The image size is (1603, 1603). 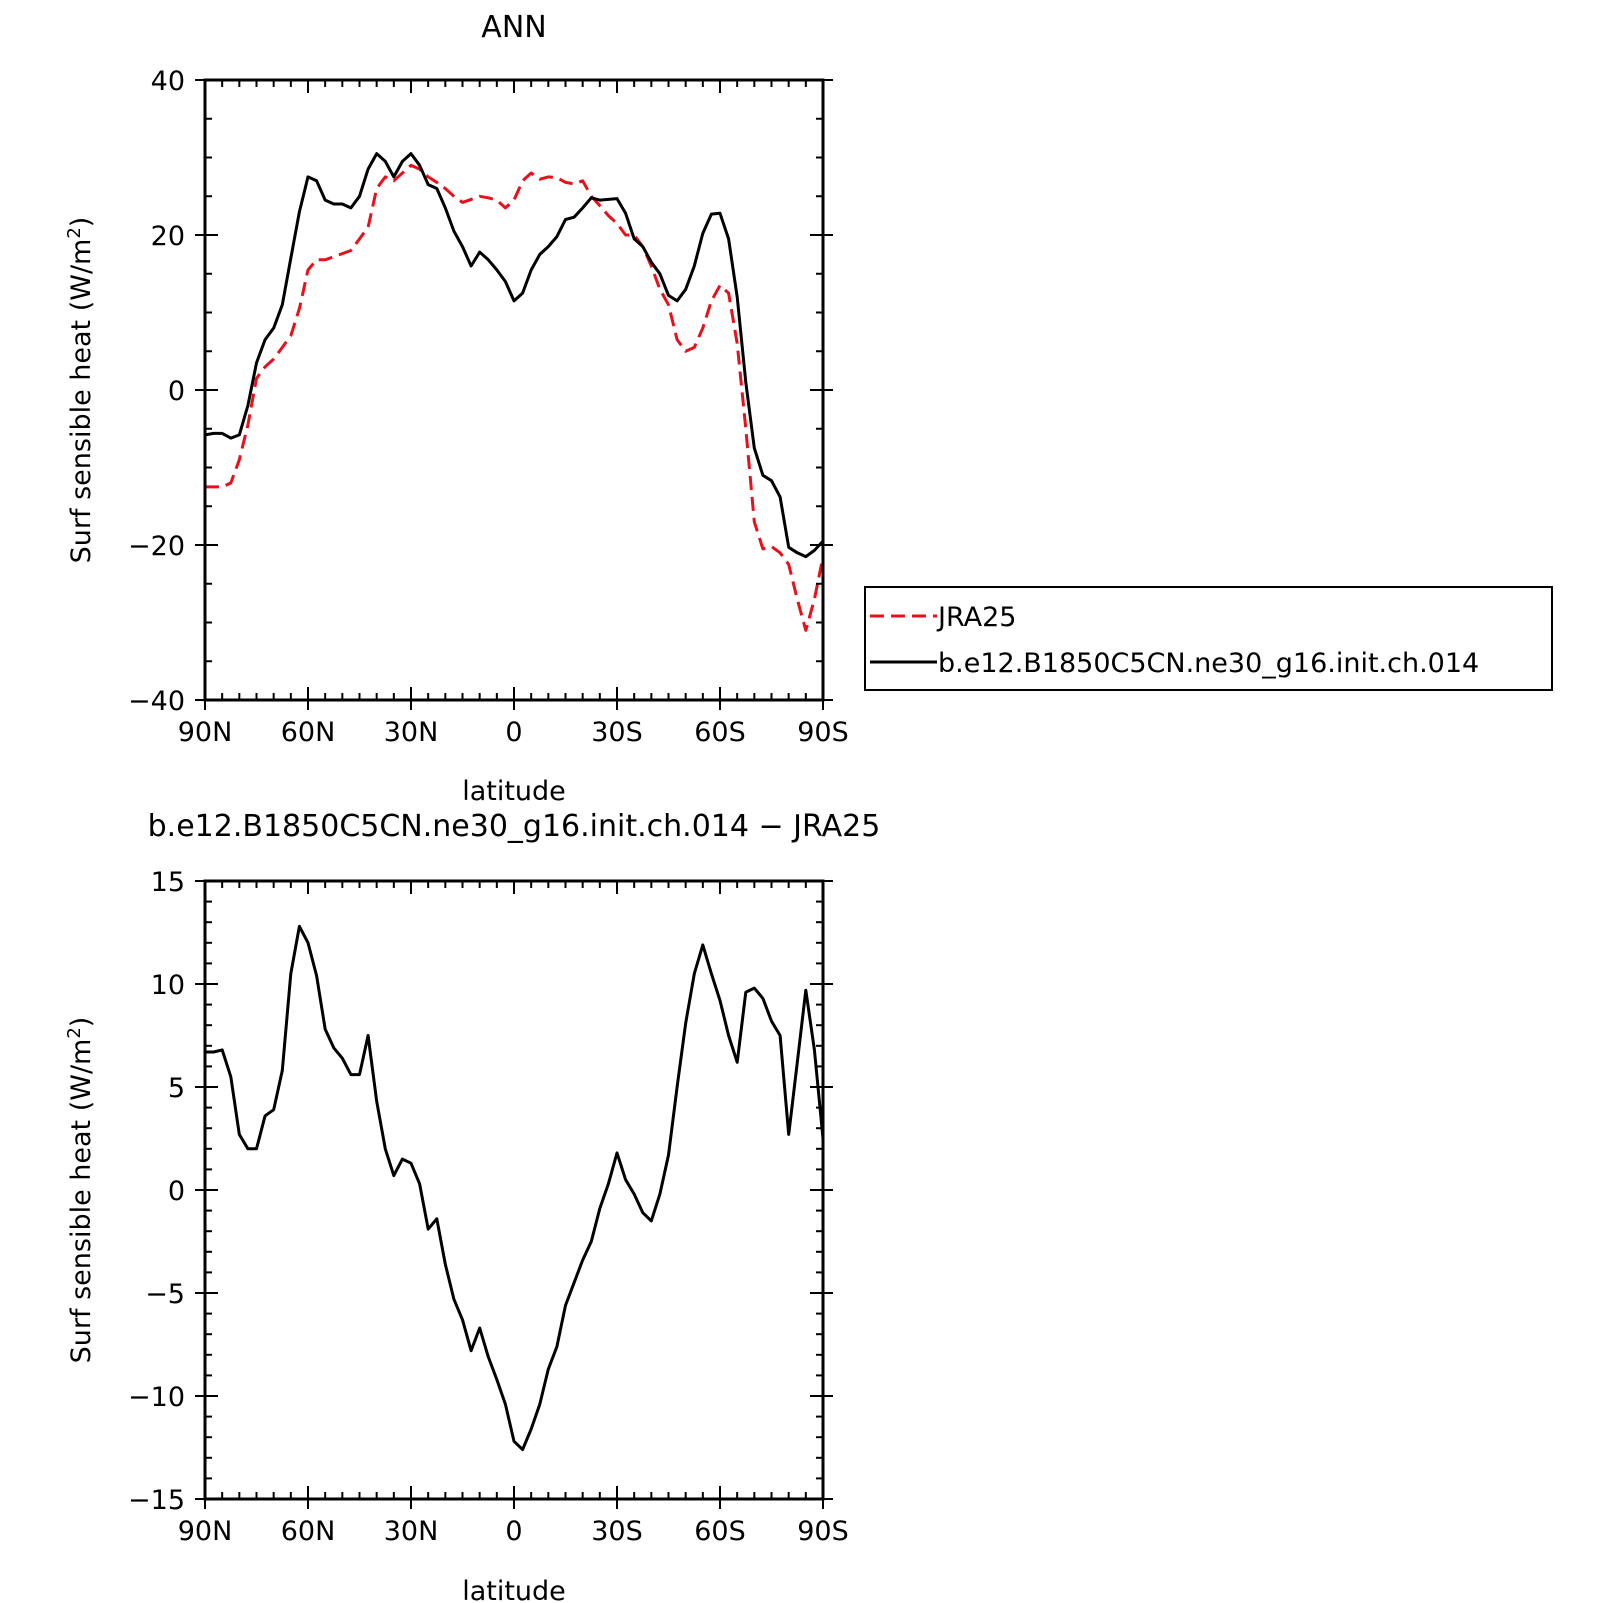 What do you see at coordinates (168, 882) in the screenshot?
I see `y-tick-label: 15` at bounding box center [168, 882].